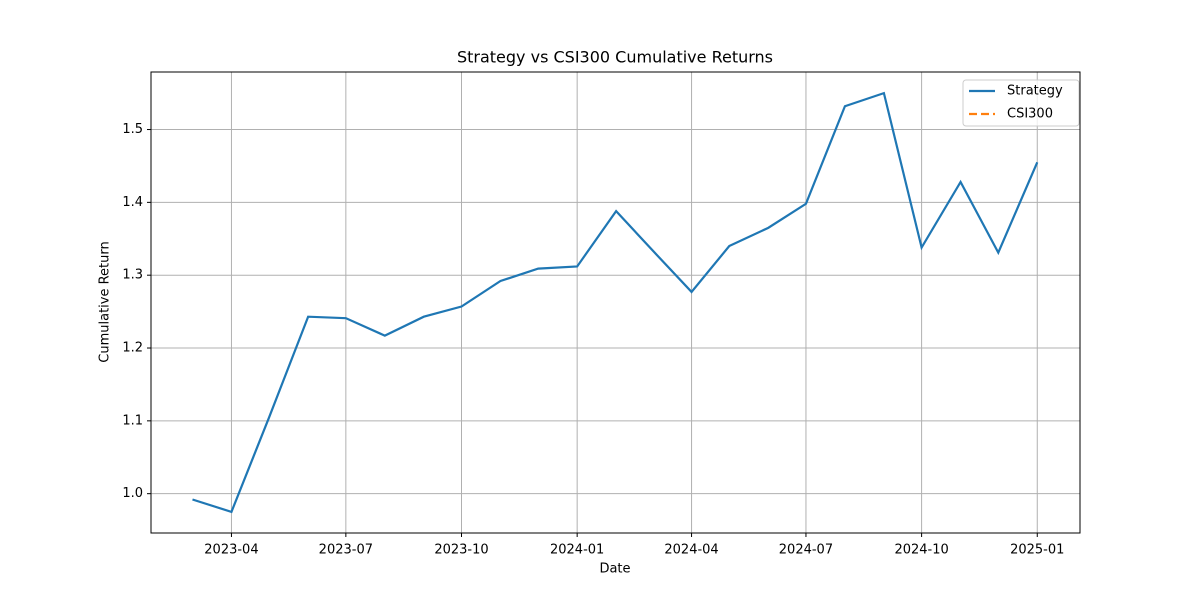 The width and height of the screenshot is (1200, 600). Describe the element at coordinates (132, 202) in the screenshot. I see `y-tick-label: 1.4` at that location.